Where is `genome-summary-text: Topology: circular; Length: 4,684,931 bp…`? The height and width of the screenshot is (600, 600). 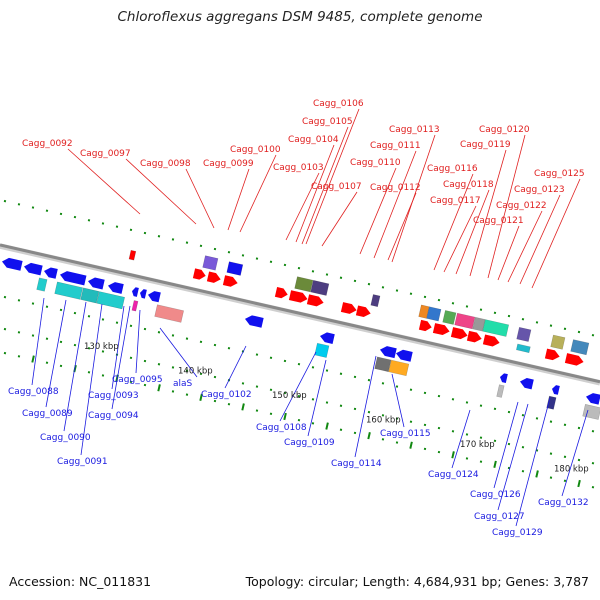
genome-summary-text: Topology: circular; Length: 4,684,931 bp… is located at coordinates (417, 581).